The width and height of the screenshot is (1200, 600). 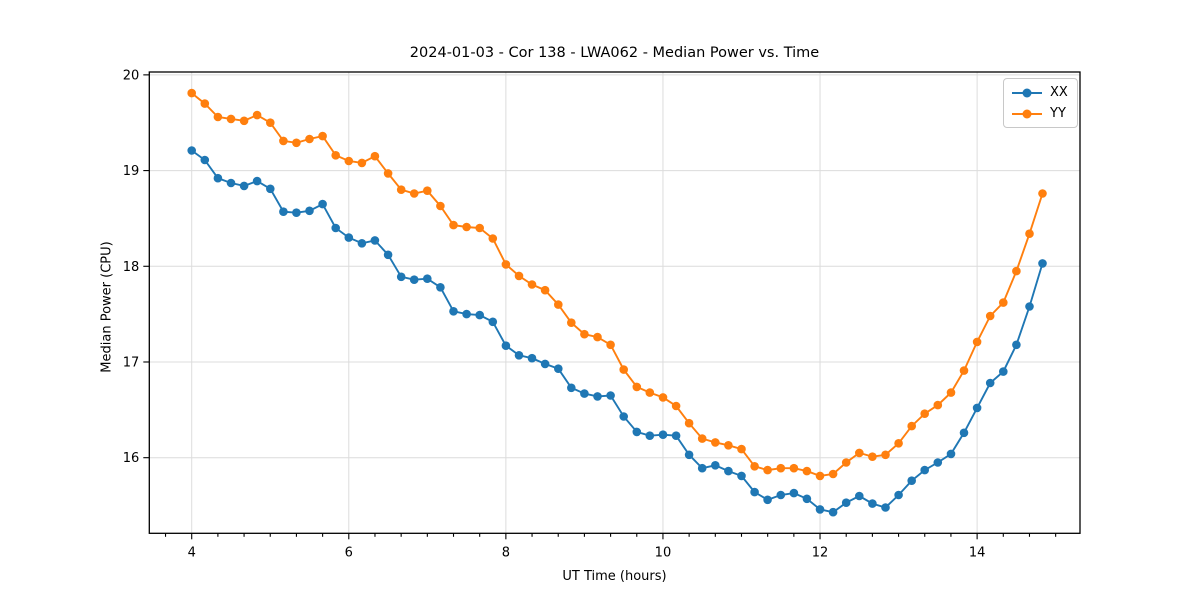 I want to click on y-tick-label: 20, so click(x=131, y=75).